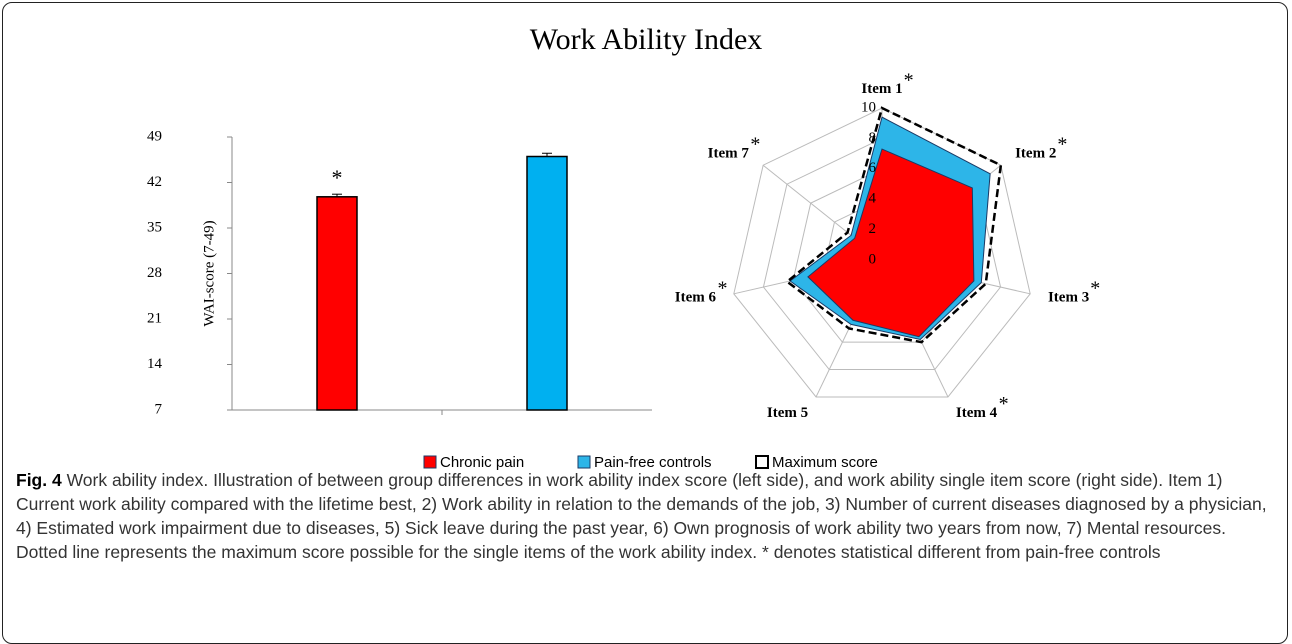 The image size is (1292, 644). I want to click on caption-label: Fig. 4, so click(39, 480).